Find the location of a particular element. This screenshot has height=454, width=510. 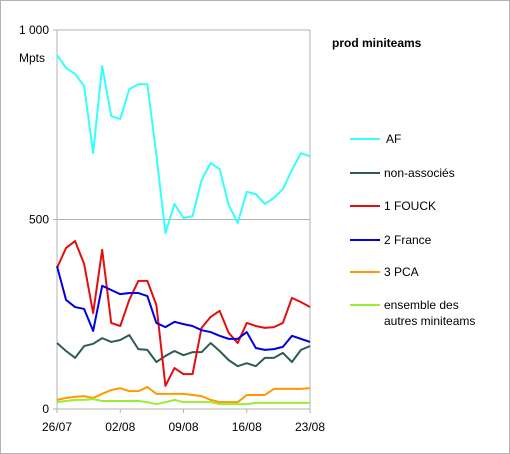

y-tick-label: 500 is located at coordinates (39, 220).